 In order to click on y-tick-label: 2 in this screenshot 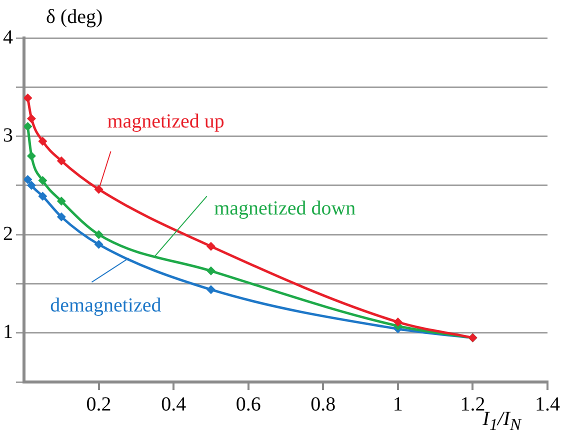, I will do `click(8, 233)`.